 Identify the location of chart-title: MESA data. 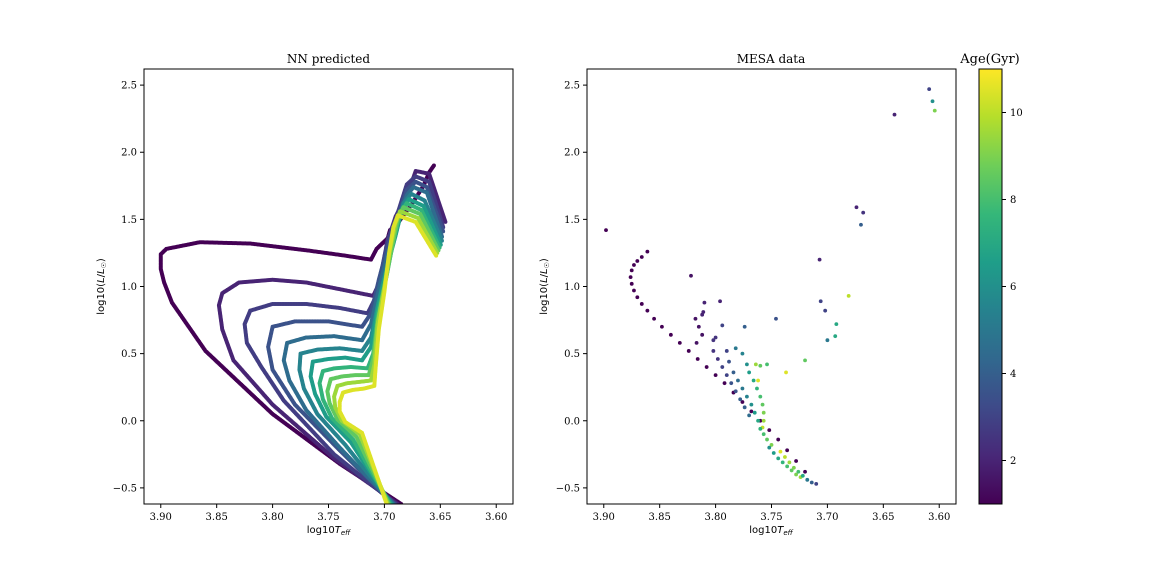
(771, 59).